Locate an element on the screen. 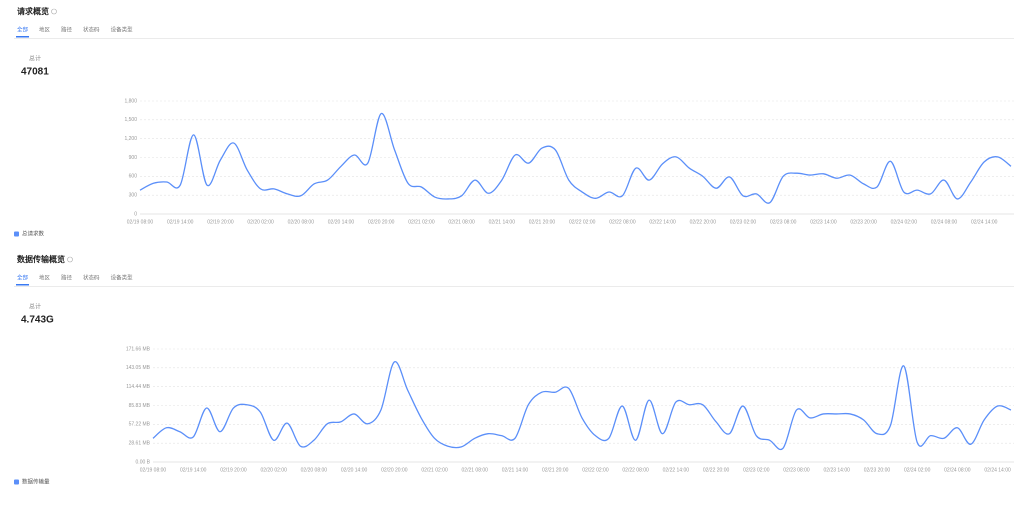  y-tick-label: 1,200 is located at coordinates (130, 139).